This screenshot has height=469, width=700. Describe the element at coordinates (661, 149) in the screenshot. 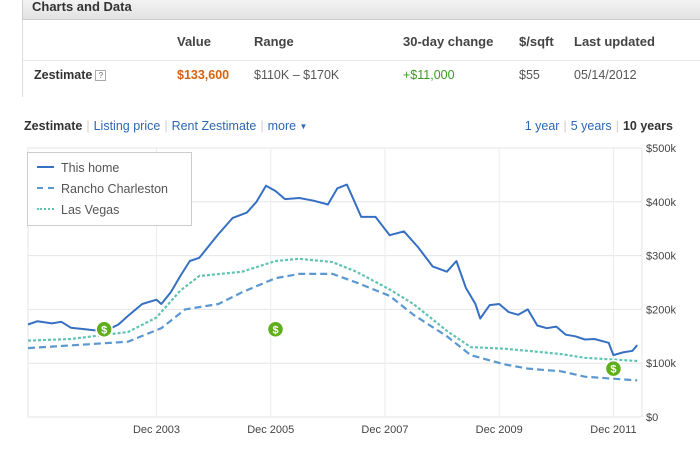

I see `y-tick-label: $500k` at that location.